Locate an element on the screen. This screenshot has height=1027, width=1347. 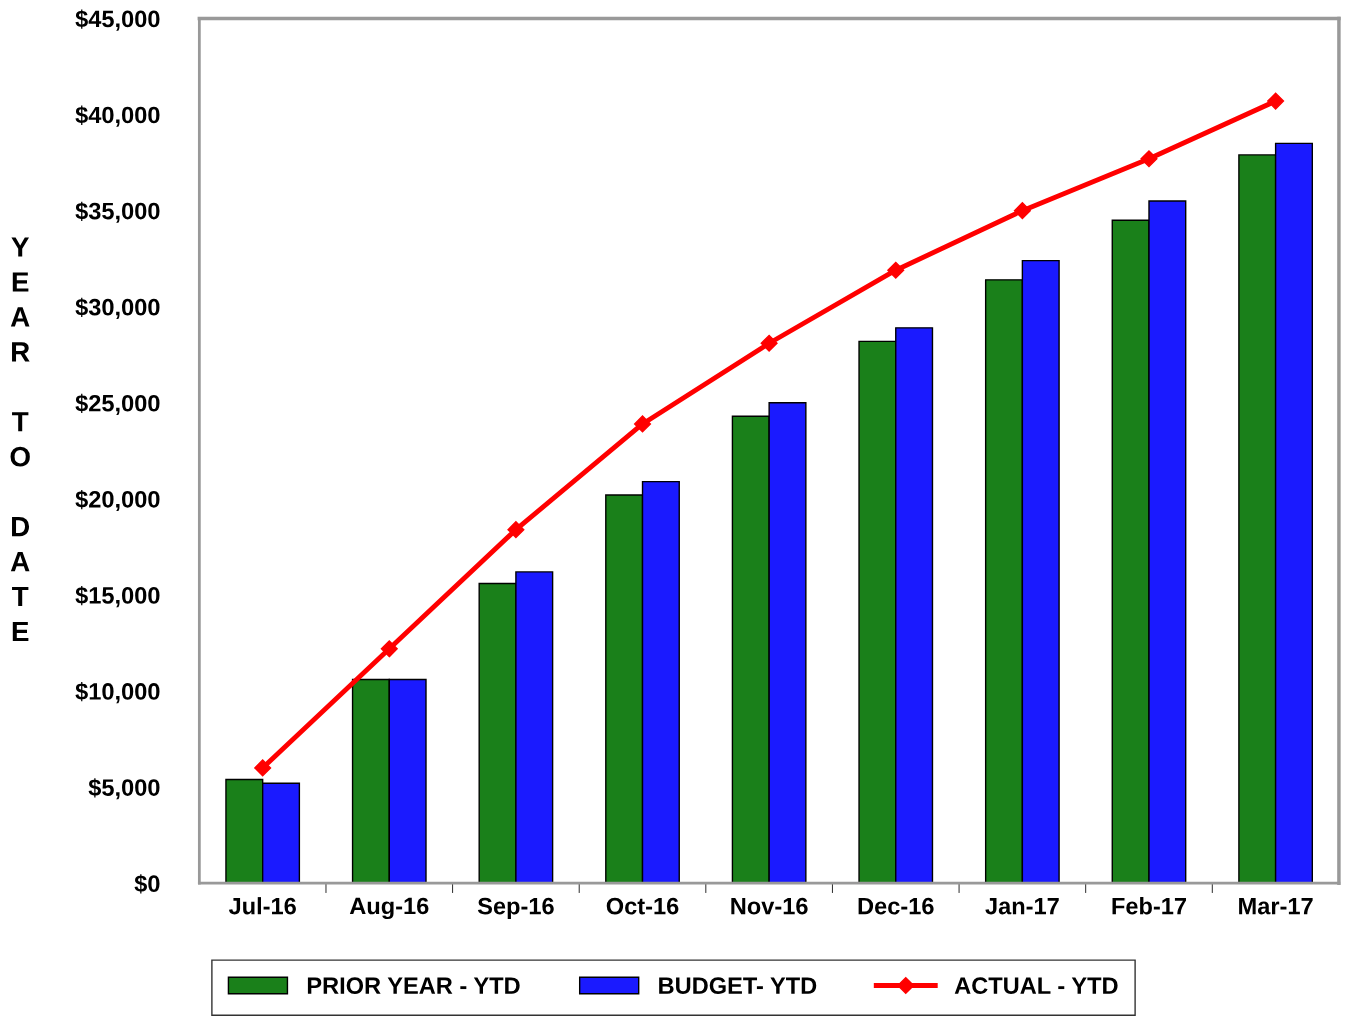
text: YEAR TO DATE is located at coordinates (20, 439).